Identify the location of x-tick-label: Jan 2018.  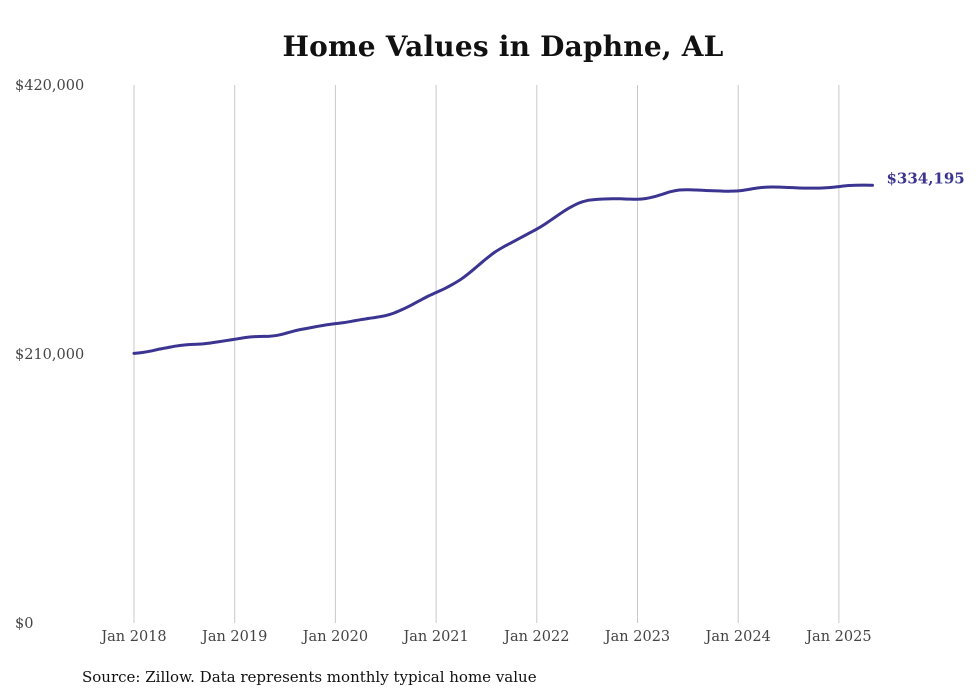
(132, 637).